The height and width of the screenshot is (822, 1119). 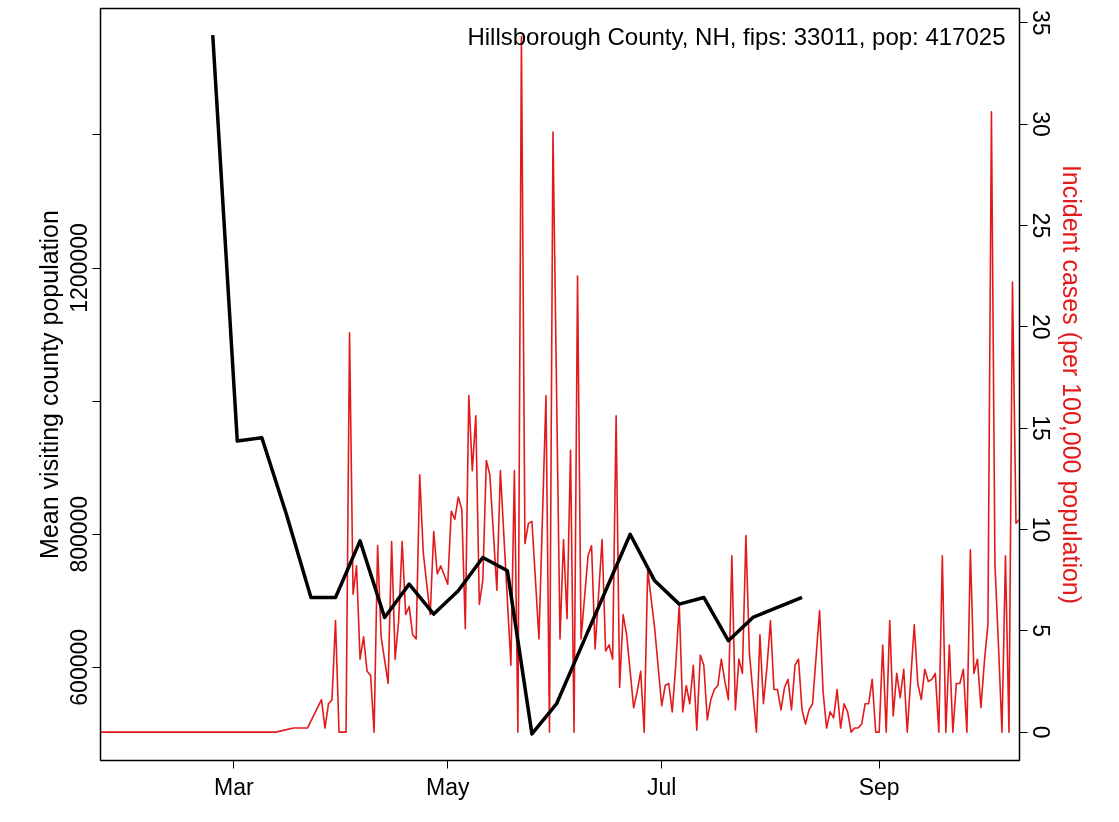 What do you see at coordinates (48, 384) in the screenshot?
I see `y-axis-title: Mean visiting county population` at bounding box center [48, 384].